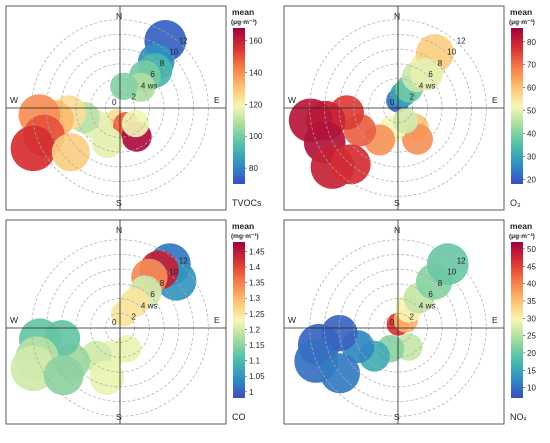 The width and height of the screenshot is (550, 443). What do you see at coordinates (531, 388) in the screenshot?
I see `legend-tick-label: 10` at bounding box center [531, 388].